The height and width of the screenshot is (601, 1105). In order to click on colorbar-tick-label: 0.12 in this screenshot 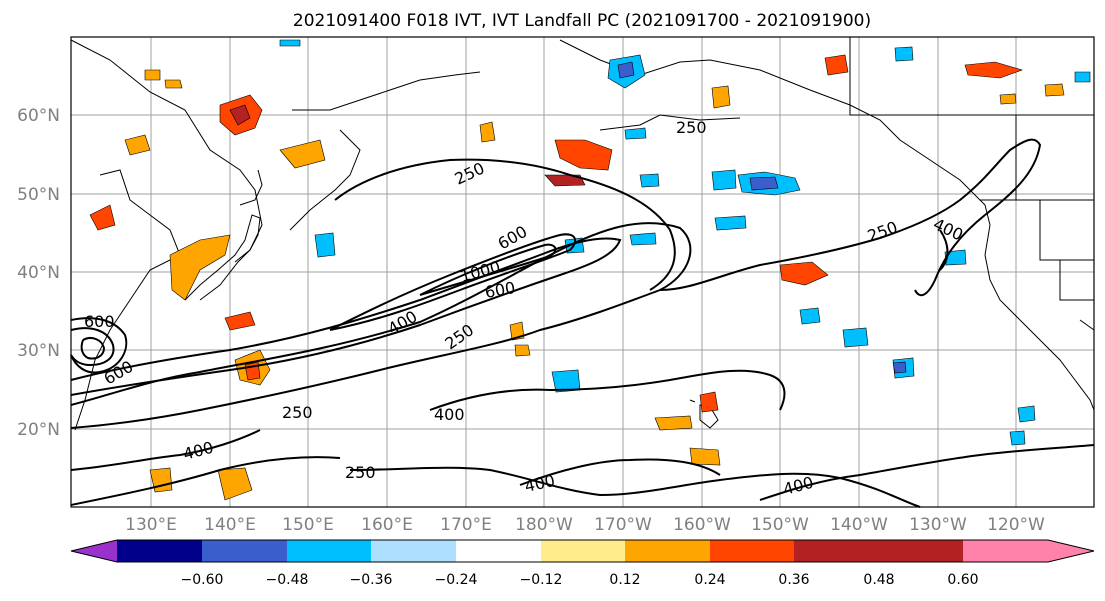, I will do `click(624, 580)`.